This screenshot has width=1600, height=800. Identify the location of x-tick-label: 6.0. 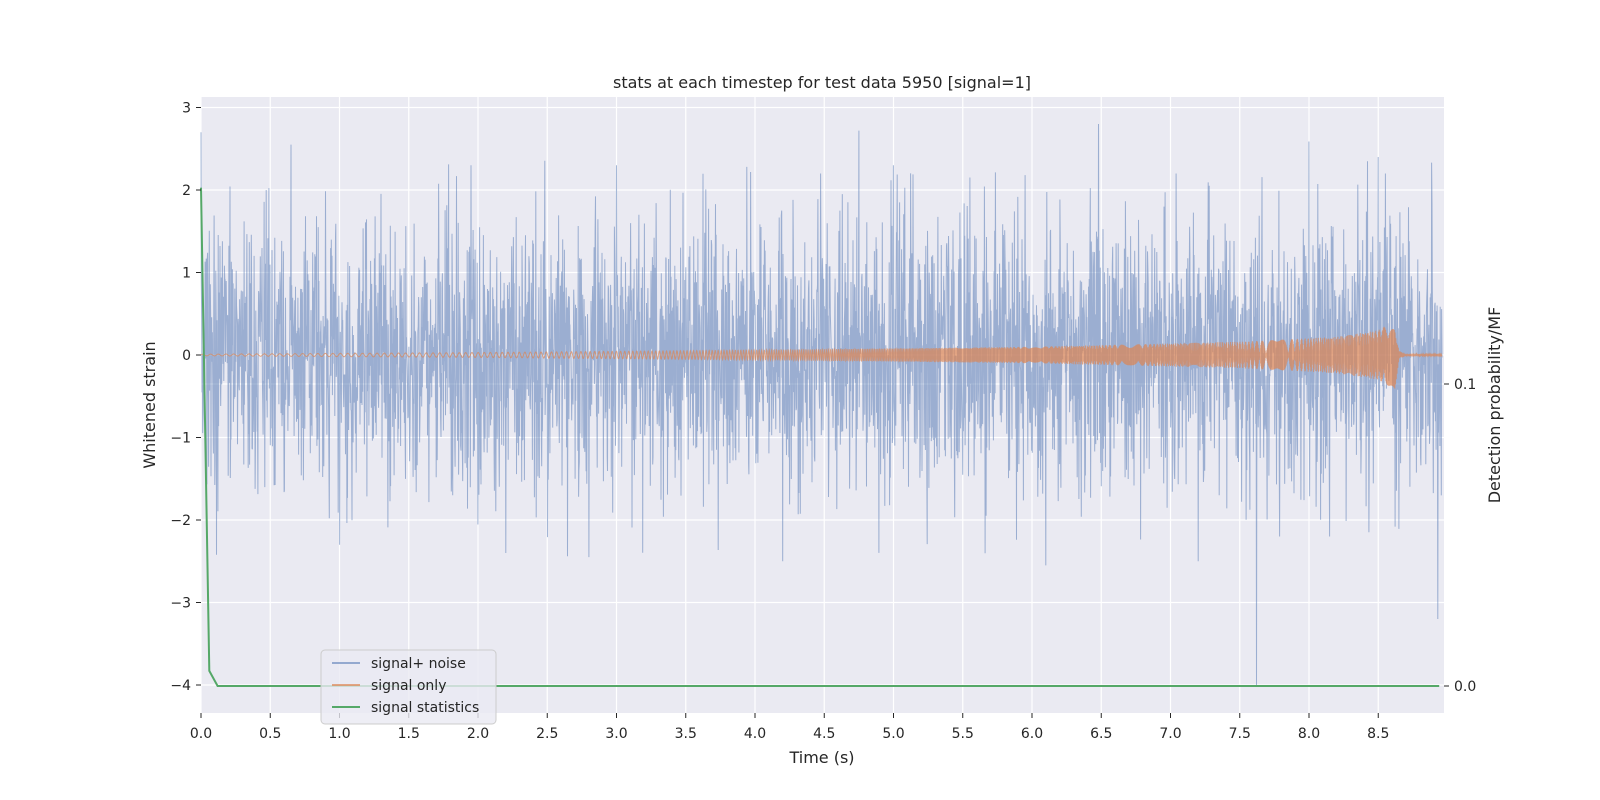
(1032, 734).